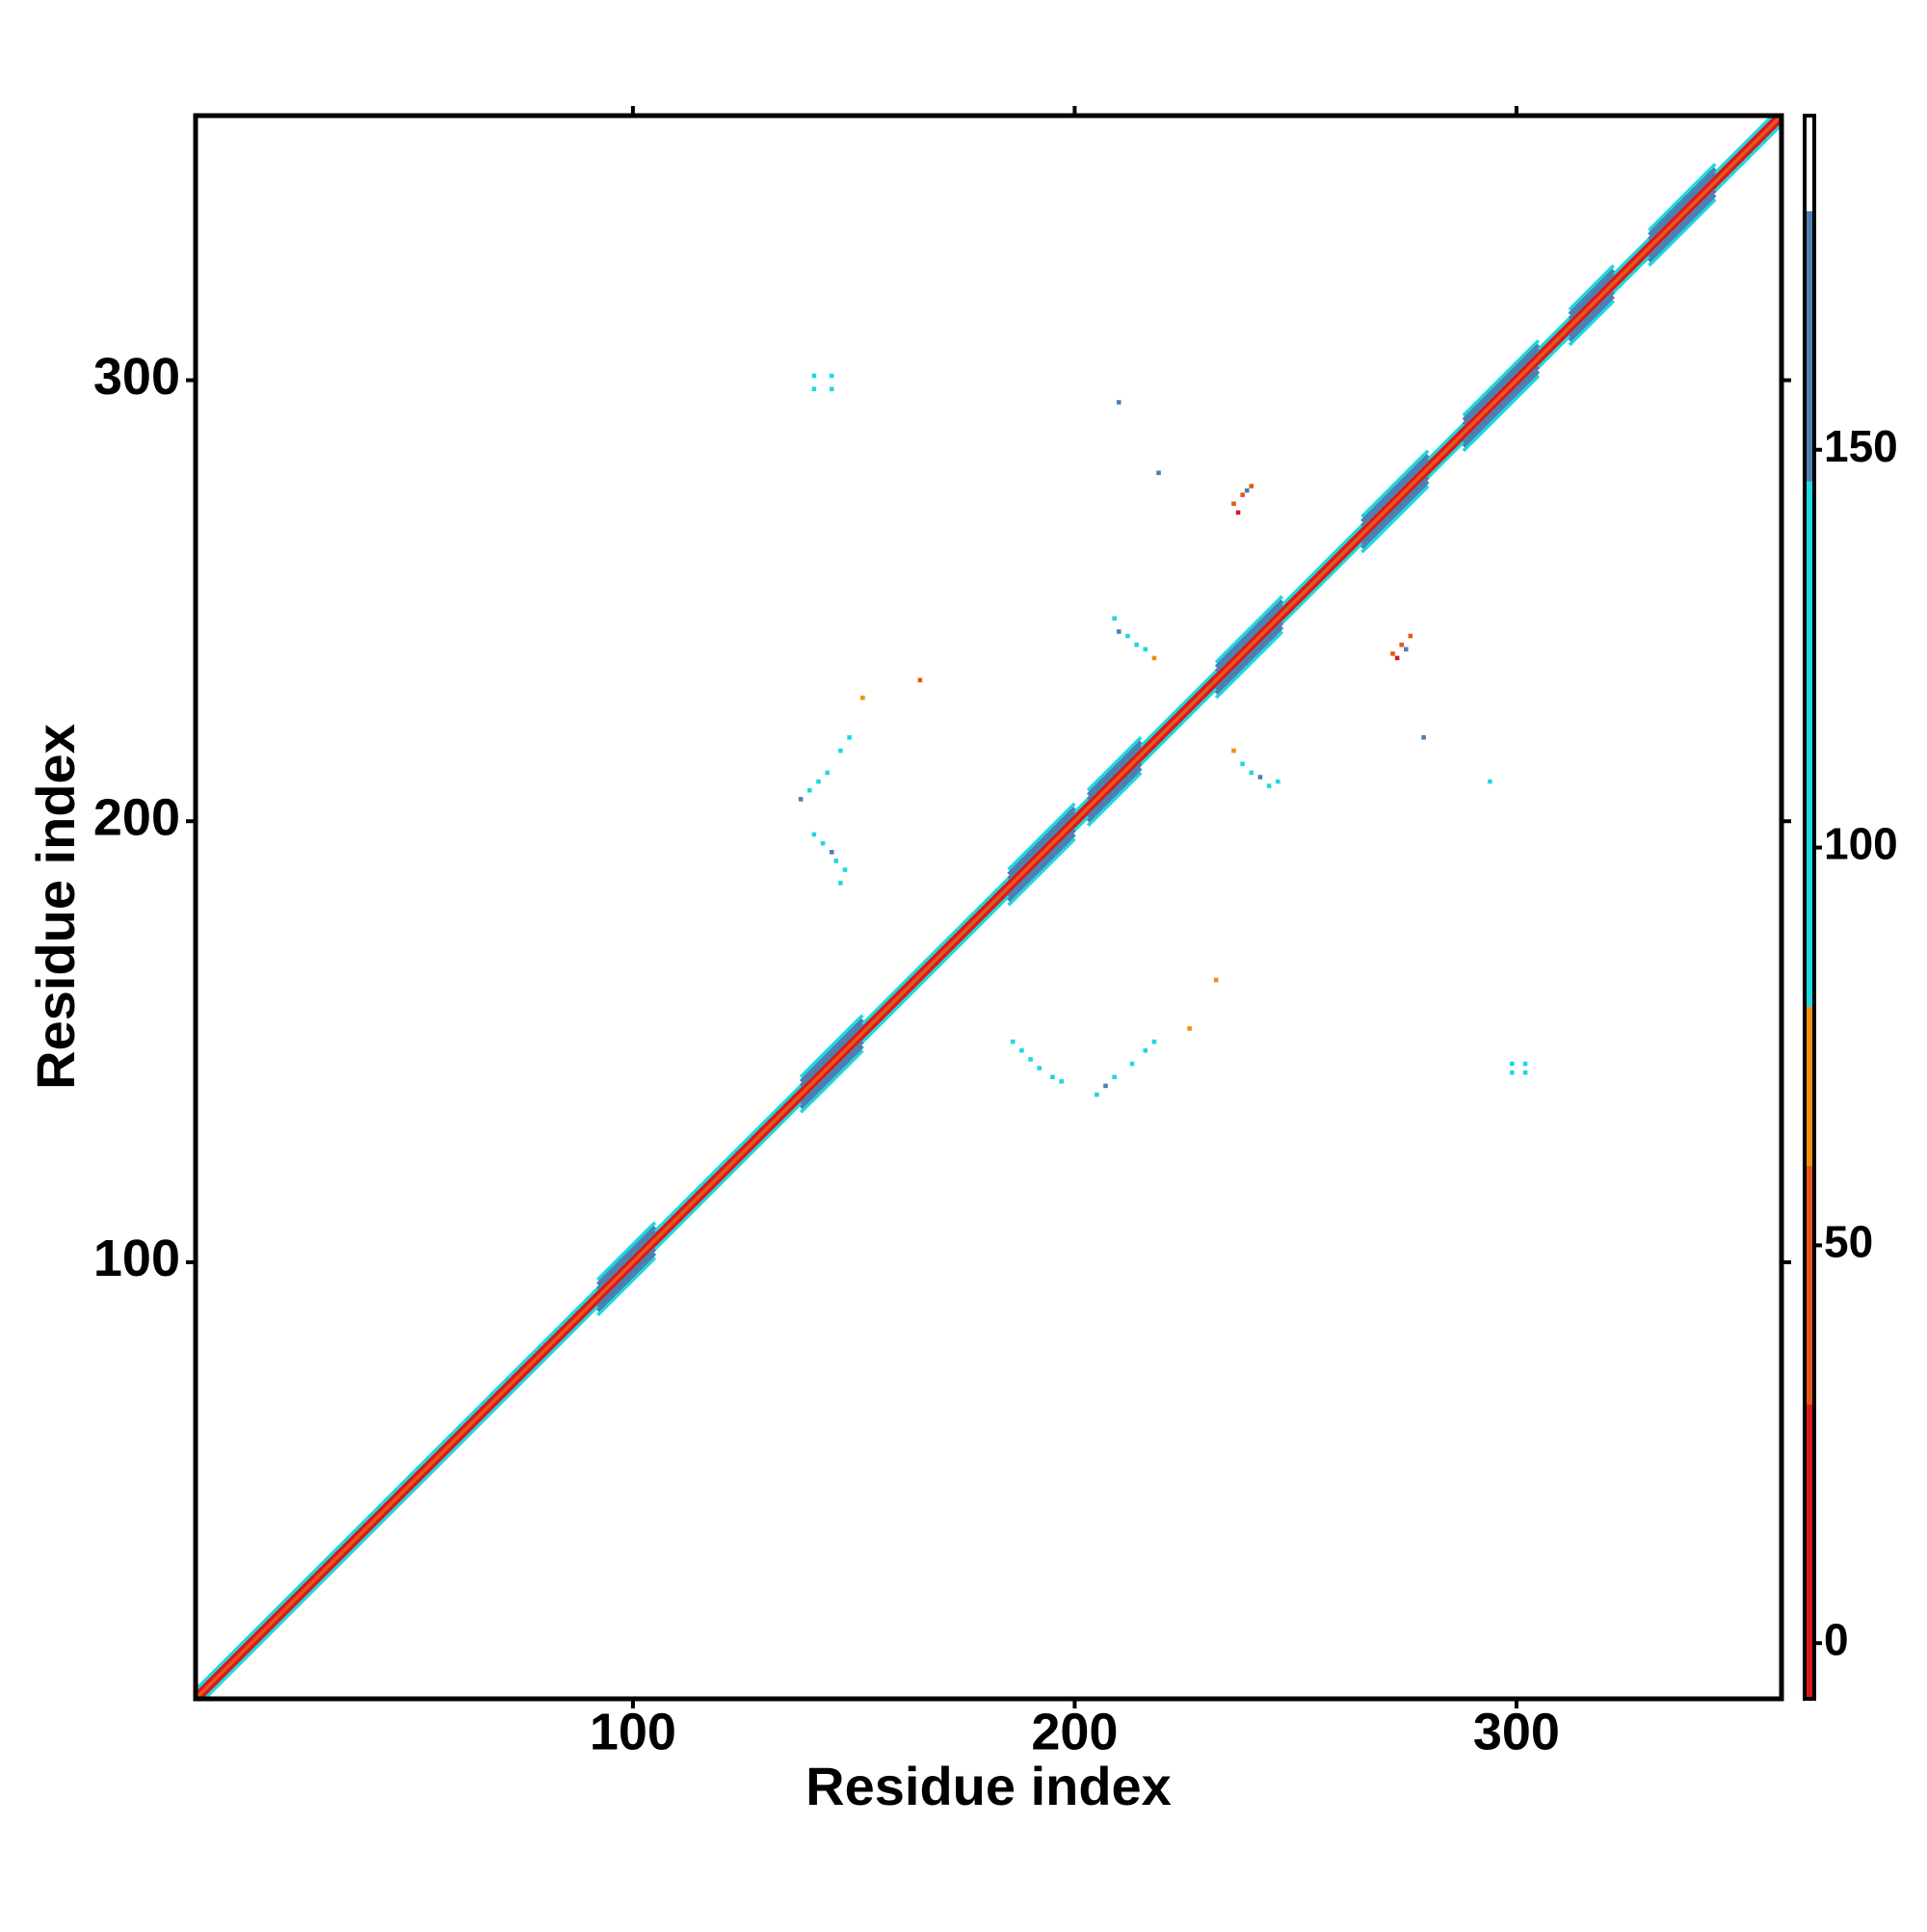 Image resolution: width=1927 pixels, height=1932 pixels. I want to click on colorbar-tick-label: 150, so click(1861, 446).